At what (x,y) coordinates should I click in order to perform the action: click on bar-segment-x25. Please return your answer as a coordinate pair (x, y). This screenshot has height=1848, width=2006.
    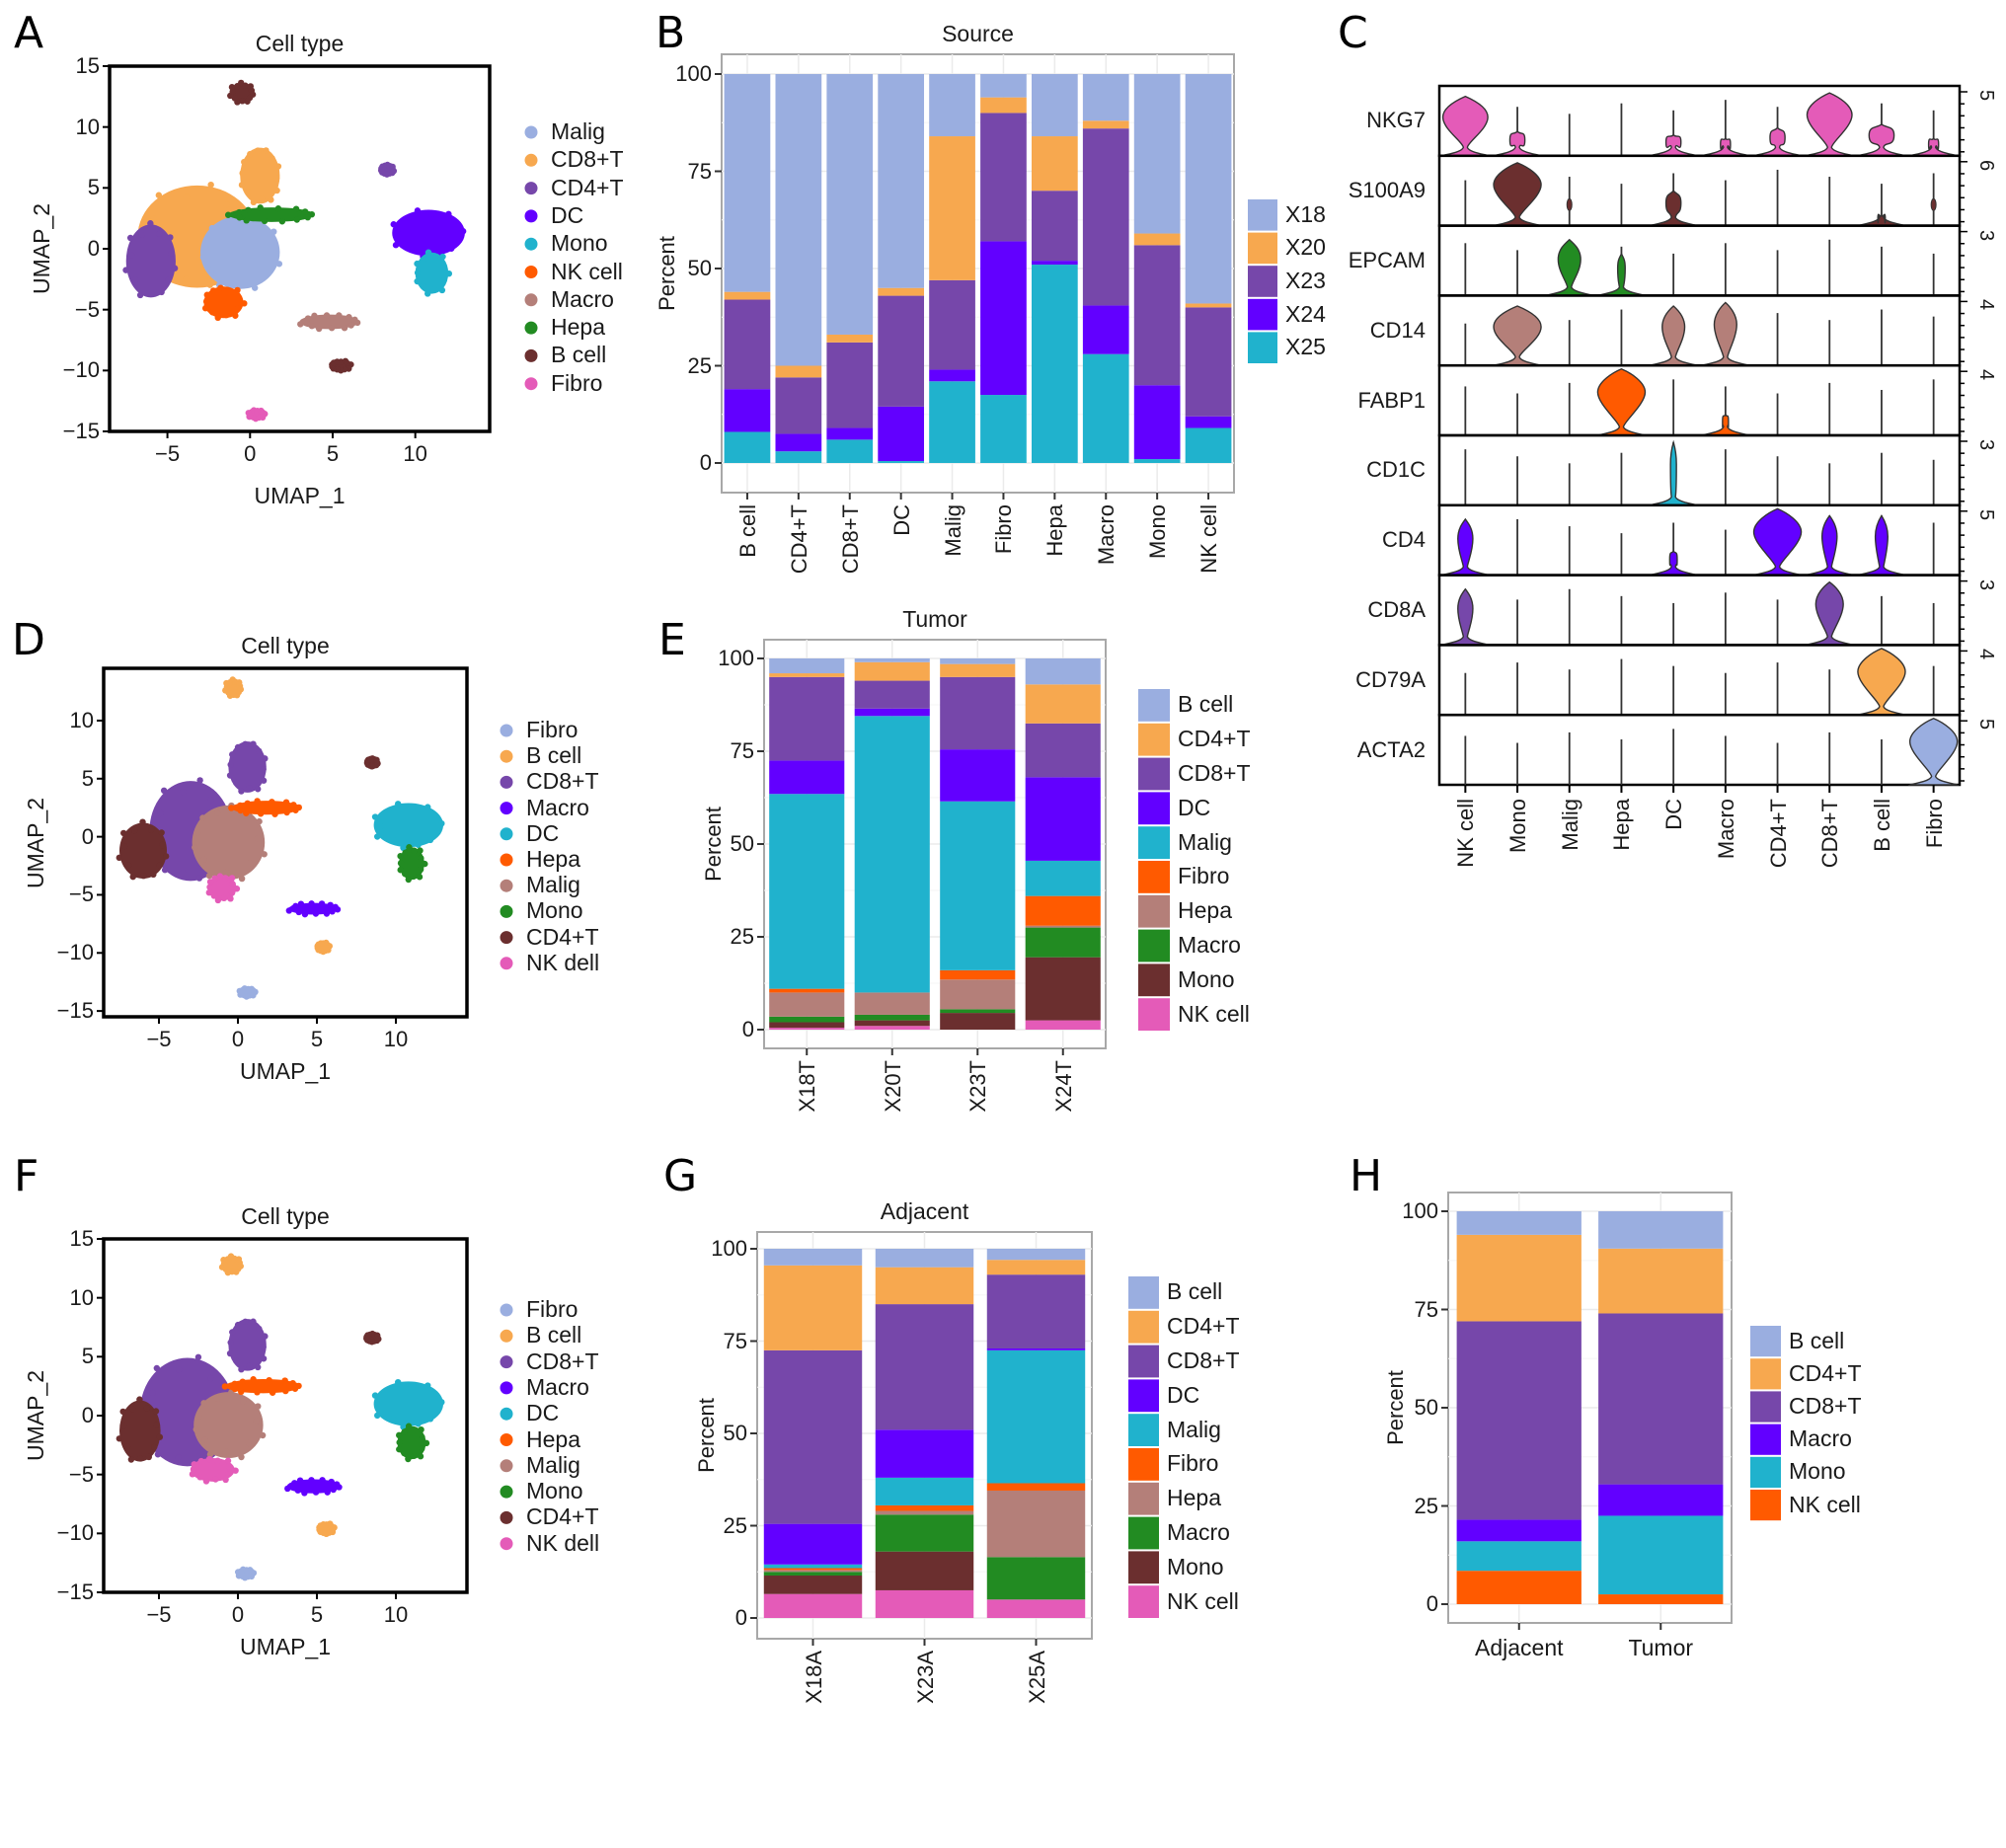
    Looking at the image, I should click on (1105, 408).